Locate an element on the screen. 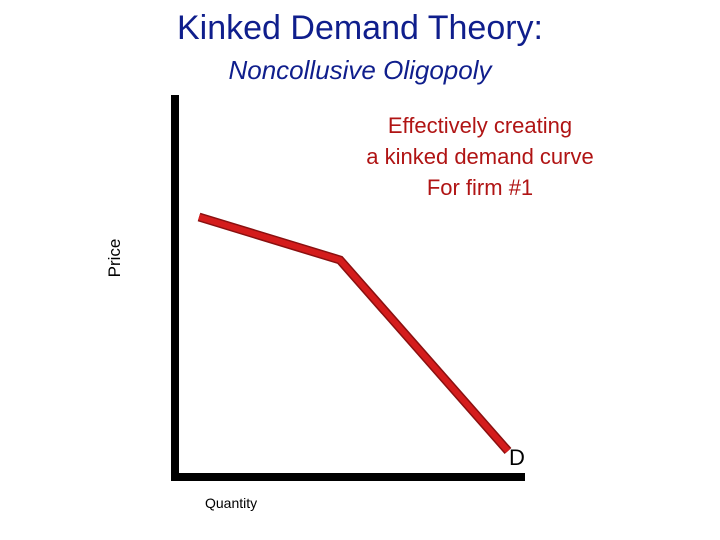 The image size is (720, 540). page-subtitle: Noncollusive Oligopoly is located at coordinates (360, 70).